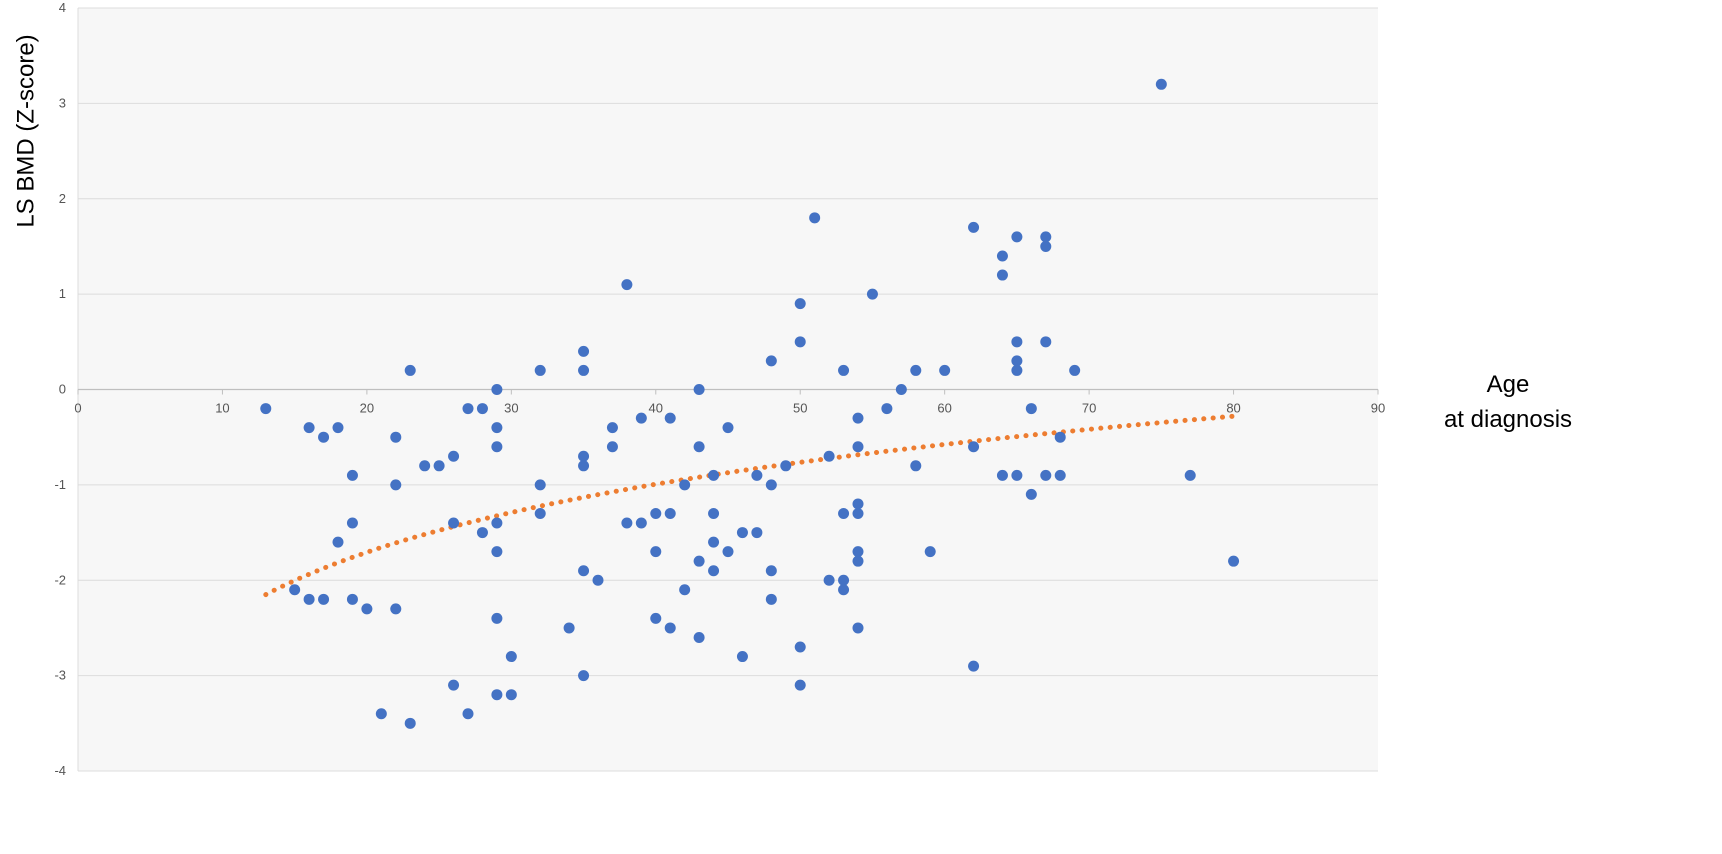  What do you see at coordinates (60, 770) in the screenshot?
I see `y-tick-label: -4` at bounding box center [60, 770].